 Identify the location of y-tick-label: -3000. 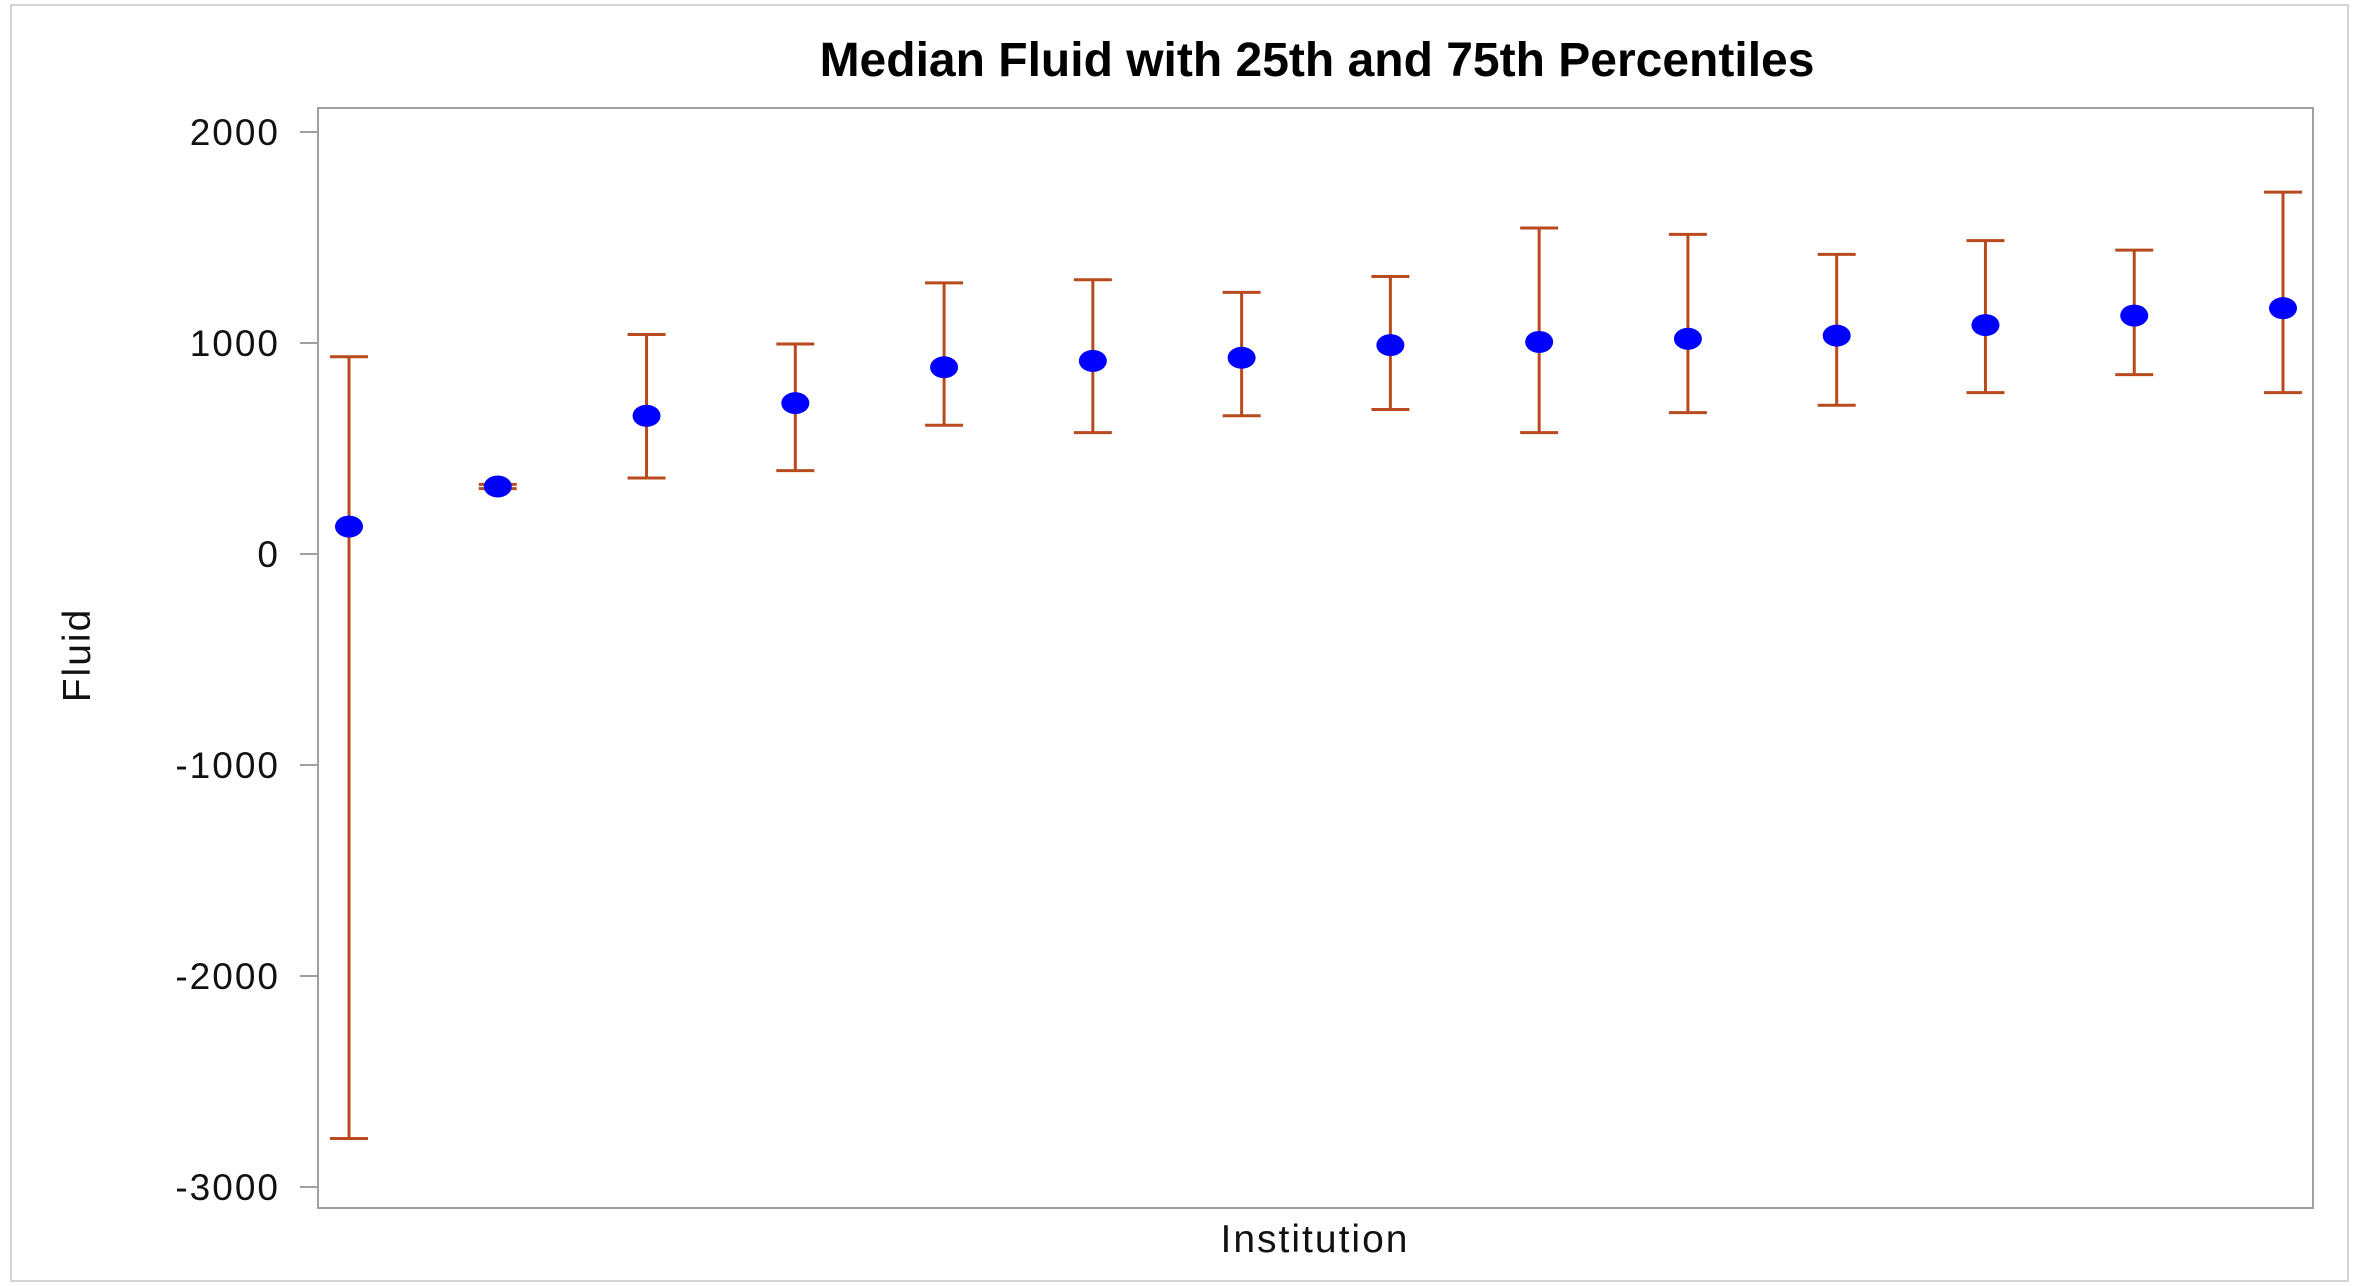
(227, 1187).